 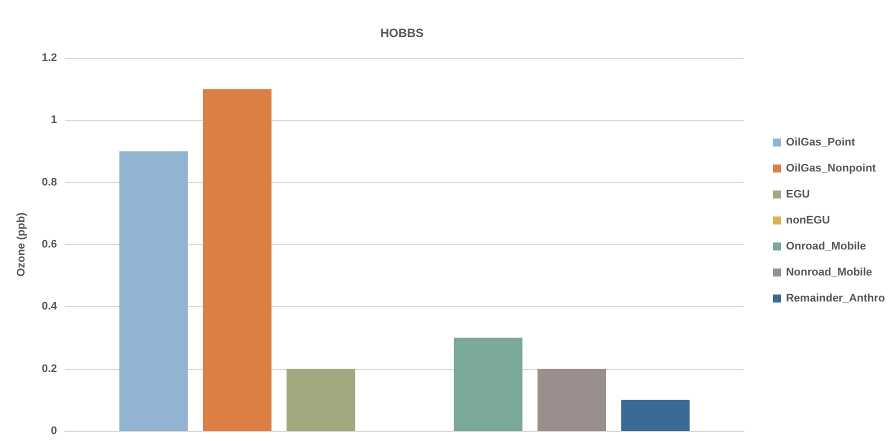 What do you see at coordinates (829, 272) in the screenshot?
I see `legend-label: Nonroad_Mobile` at bounding box center [829, 272].